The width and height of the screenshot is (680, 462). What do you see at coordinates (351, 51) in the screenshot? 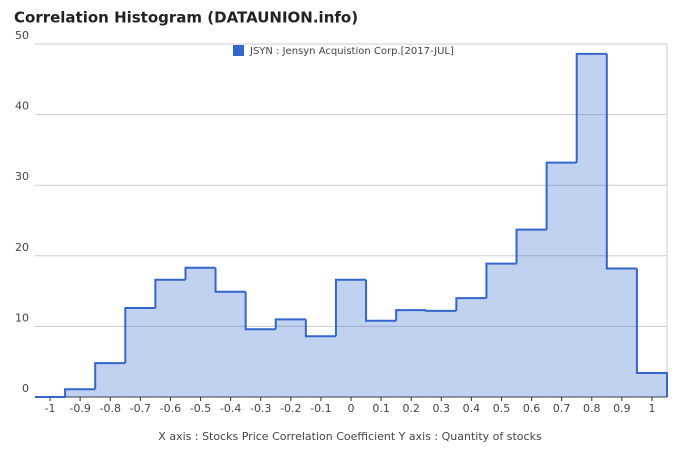
I see `legend-label: JSYN : Jensyn Acquistion Corp.[2017-JUL]` at bounding box center [351, 51].